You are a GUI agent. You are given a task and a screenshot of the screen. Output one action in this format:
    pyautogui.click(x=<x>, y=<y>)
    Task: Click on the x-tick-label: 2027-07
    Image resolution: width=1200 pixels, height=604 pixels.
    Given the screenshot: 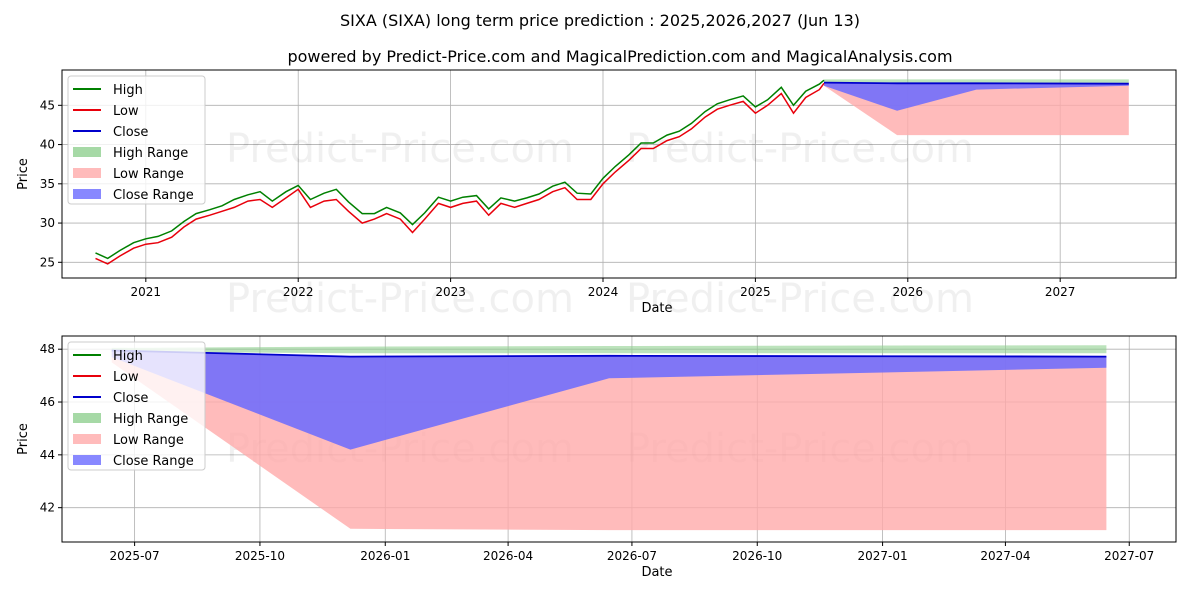 What is the action you would take?
    pyautogui.click(x=1129, y=556)
    